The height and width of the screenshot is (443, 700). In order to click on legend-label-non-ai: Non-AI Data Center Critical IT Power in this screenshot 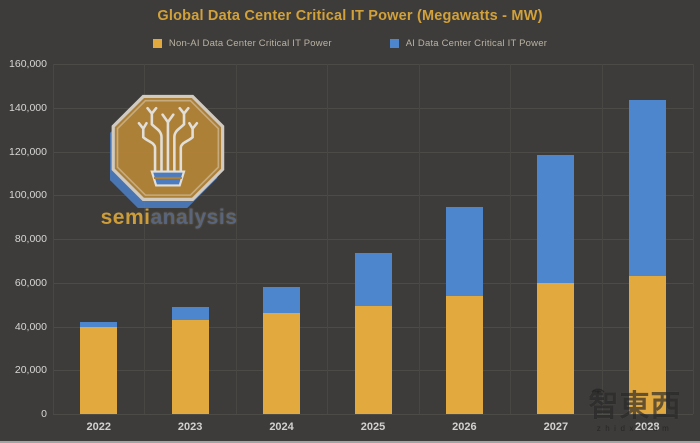, I will do `click(250, 43)`.